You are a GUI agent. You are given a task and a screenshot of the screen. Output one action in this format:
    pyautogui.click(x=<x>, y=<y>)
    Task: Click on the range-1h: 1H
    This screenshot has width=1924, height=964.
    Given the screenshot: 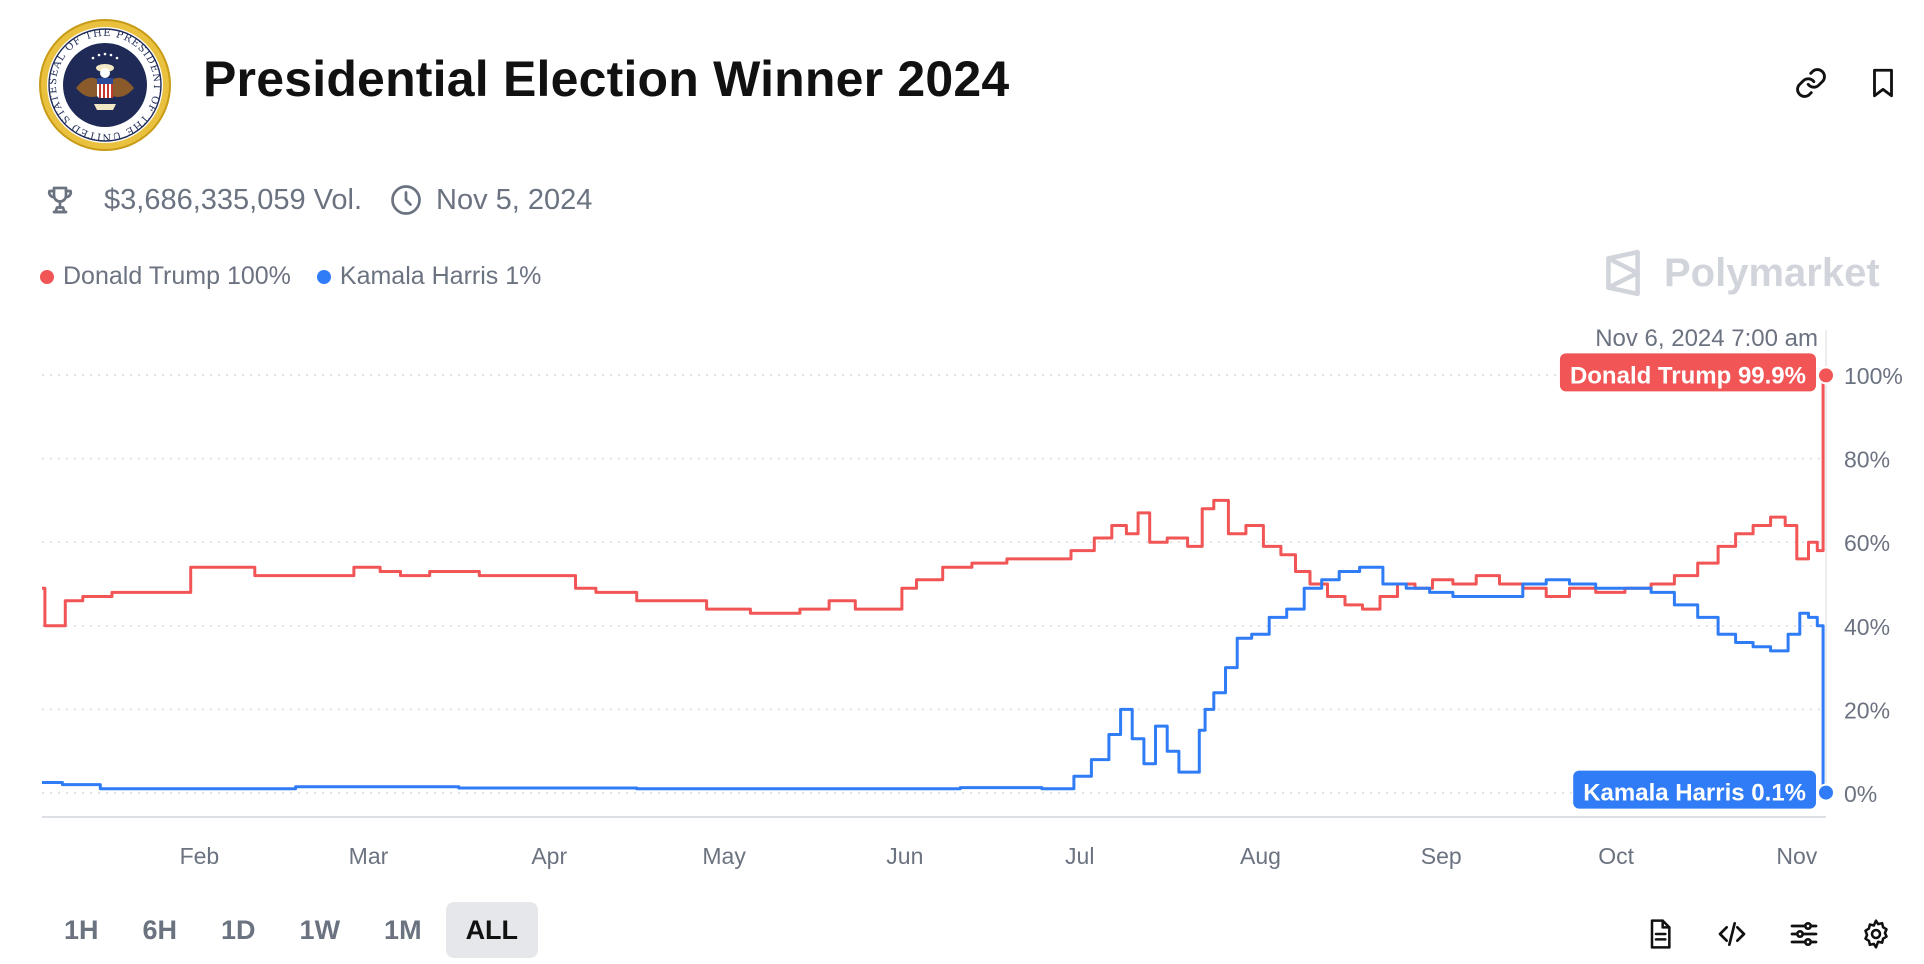 What is the action you would take?
    pyautogui.click(x=81, y=929)
    